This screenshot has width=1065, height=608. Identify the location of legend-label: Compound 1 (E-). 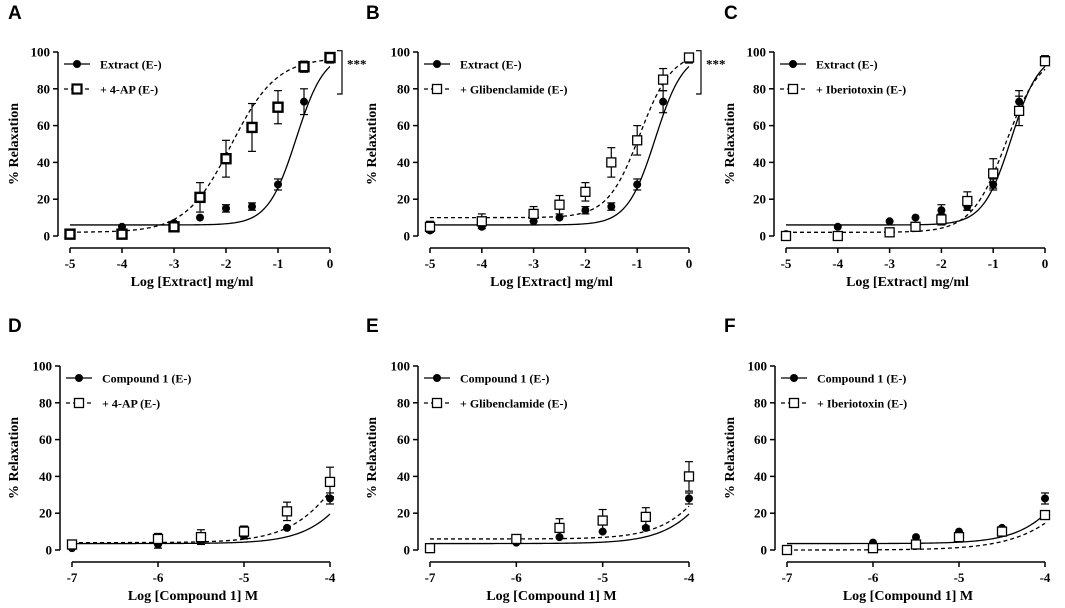
(861, 379).